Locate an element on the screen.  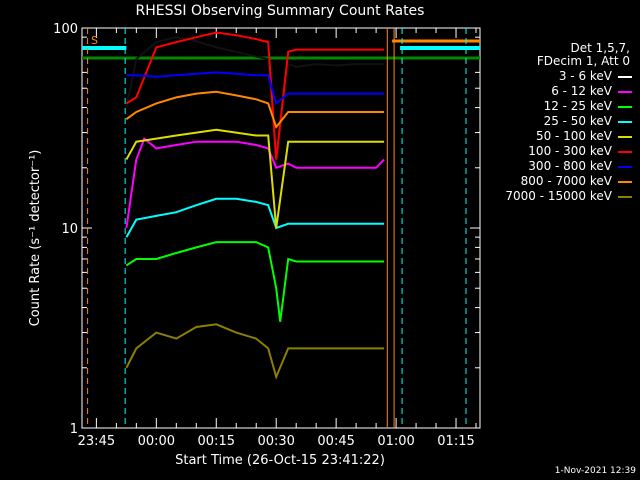
x-tick-label: 01:00 is located at coordinates (395, 441).